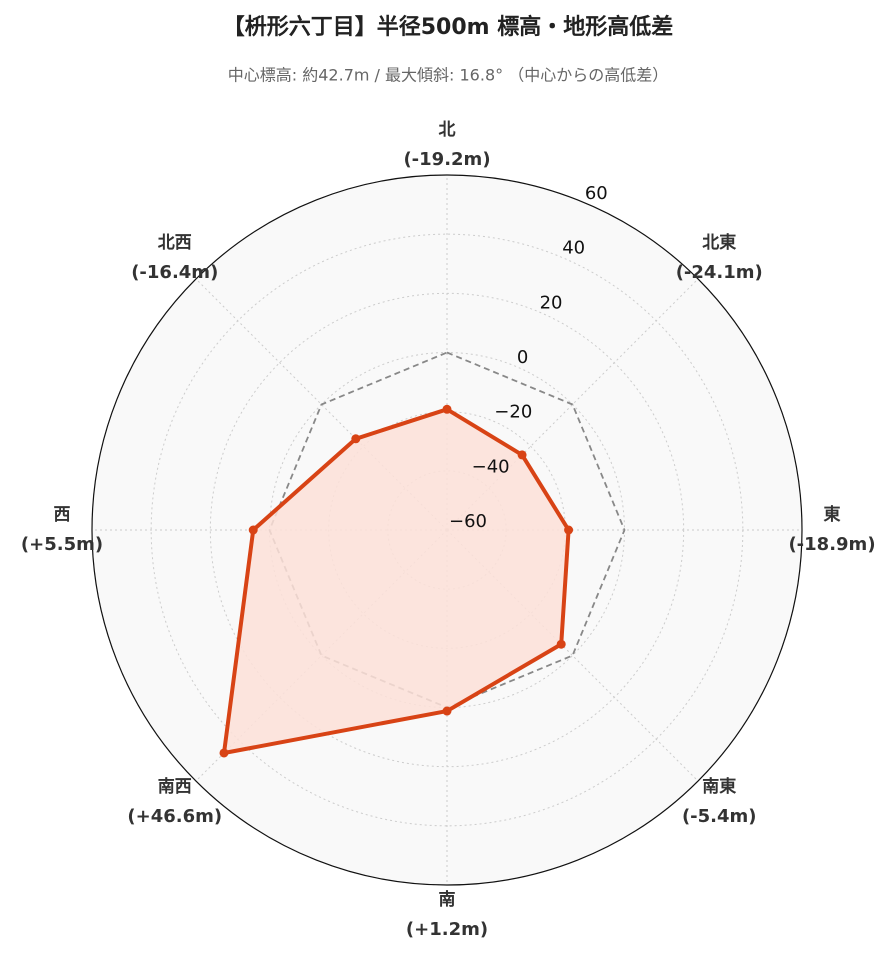  What do you see at coordinates (448, 27) in the screenshot?
I see `chart-title: 【枡形六丁目】半径500m 標高・地形高低差` at bounding box center [448, 27].